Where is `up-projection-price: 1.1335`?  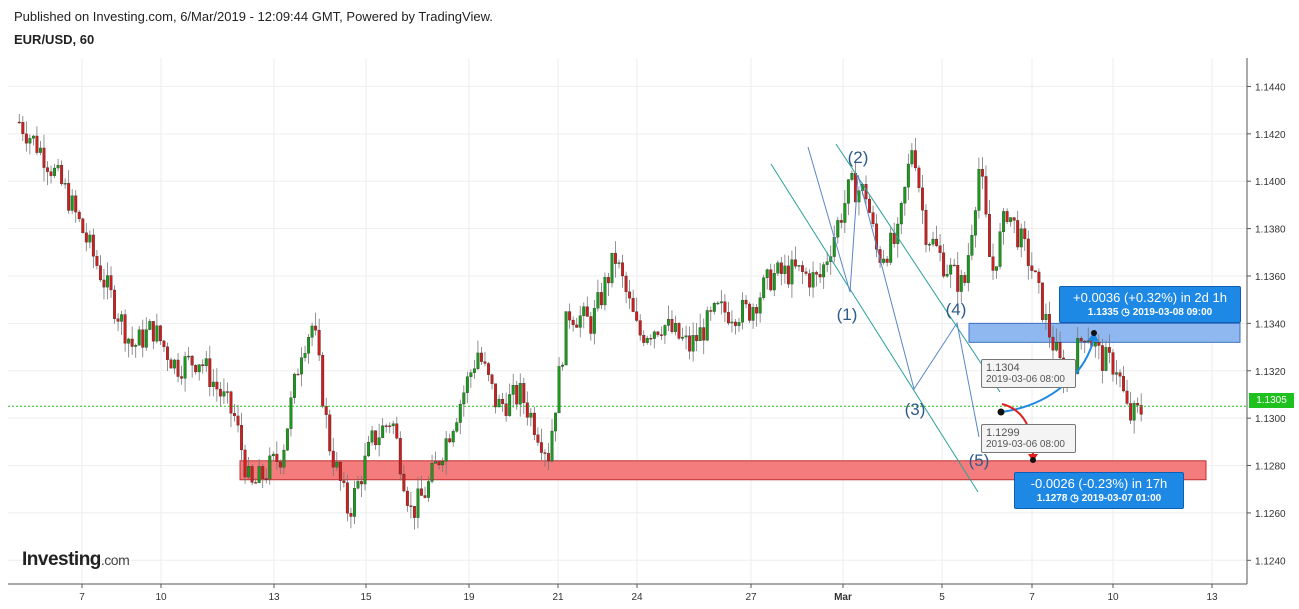 up-projection-price: 1.1335 is located at coordinates (1103, 312).